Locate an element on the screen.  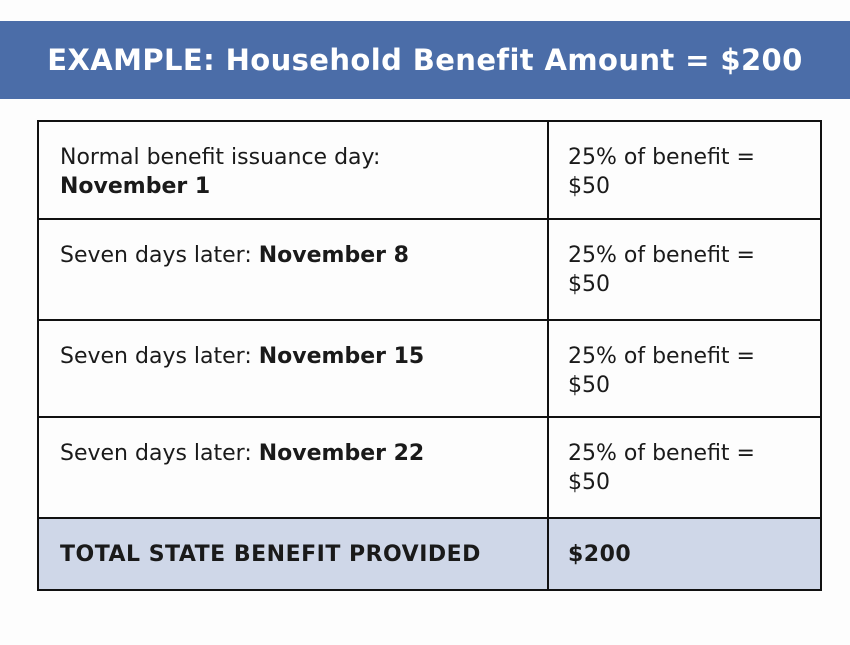
issuance-day-cell: Seven days later: November 22 is located at coordinates (293, 467).